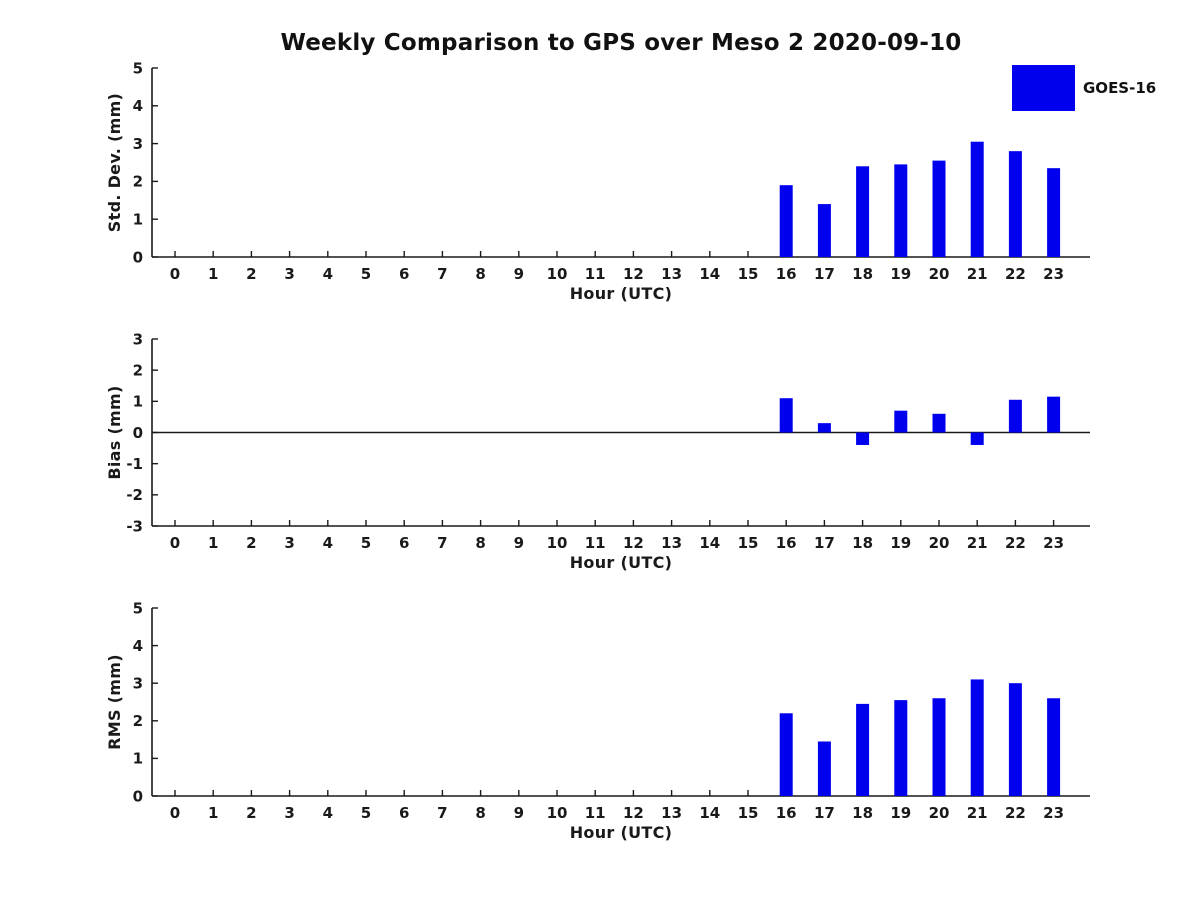 This screenshot has width=1200, height=904. Describe the element at coordinates (595, 274) in the screenshot. I see `x-tick-label: 11` at that location.